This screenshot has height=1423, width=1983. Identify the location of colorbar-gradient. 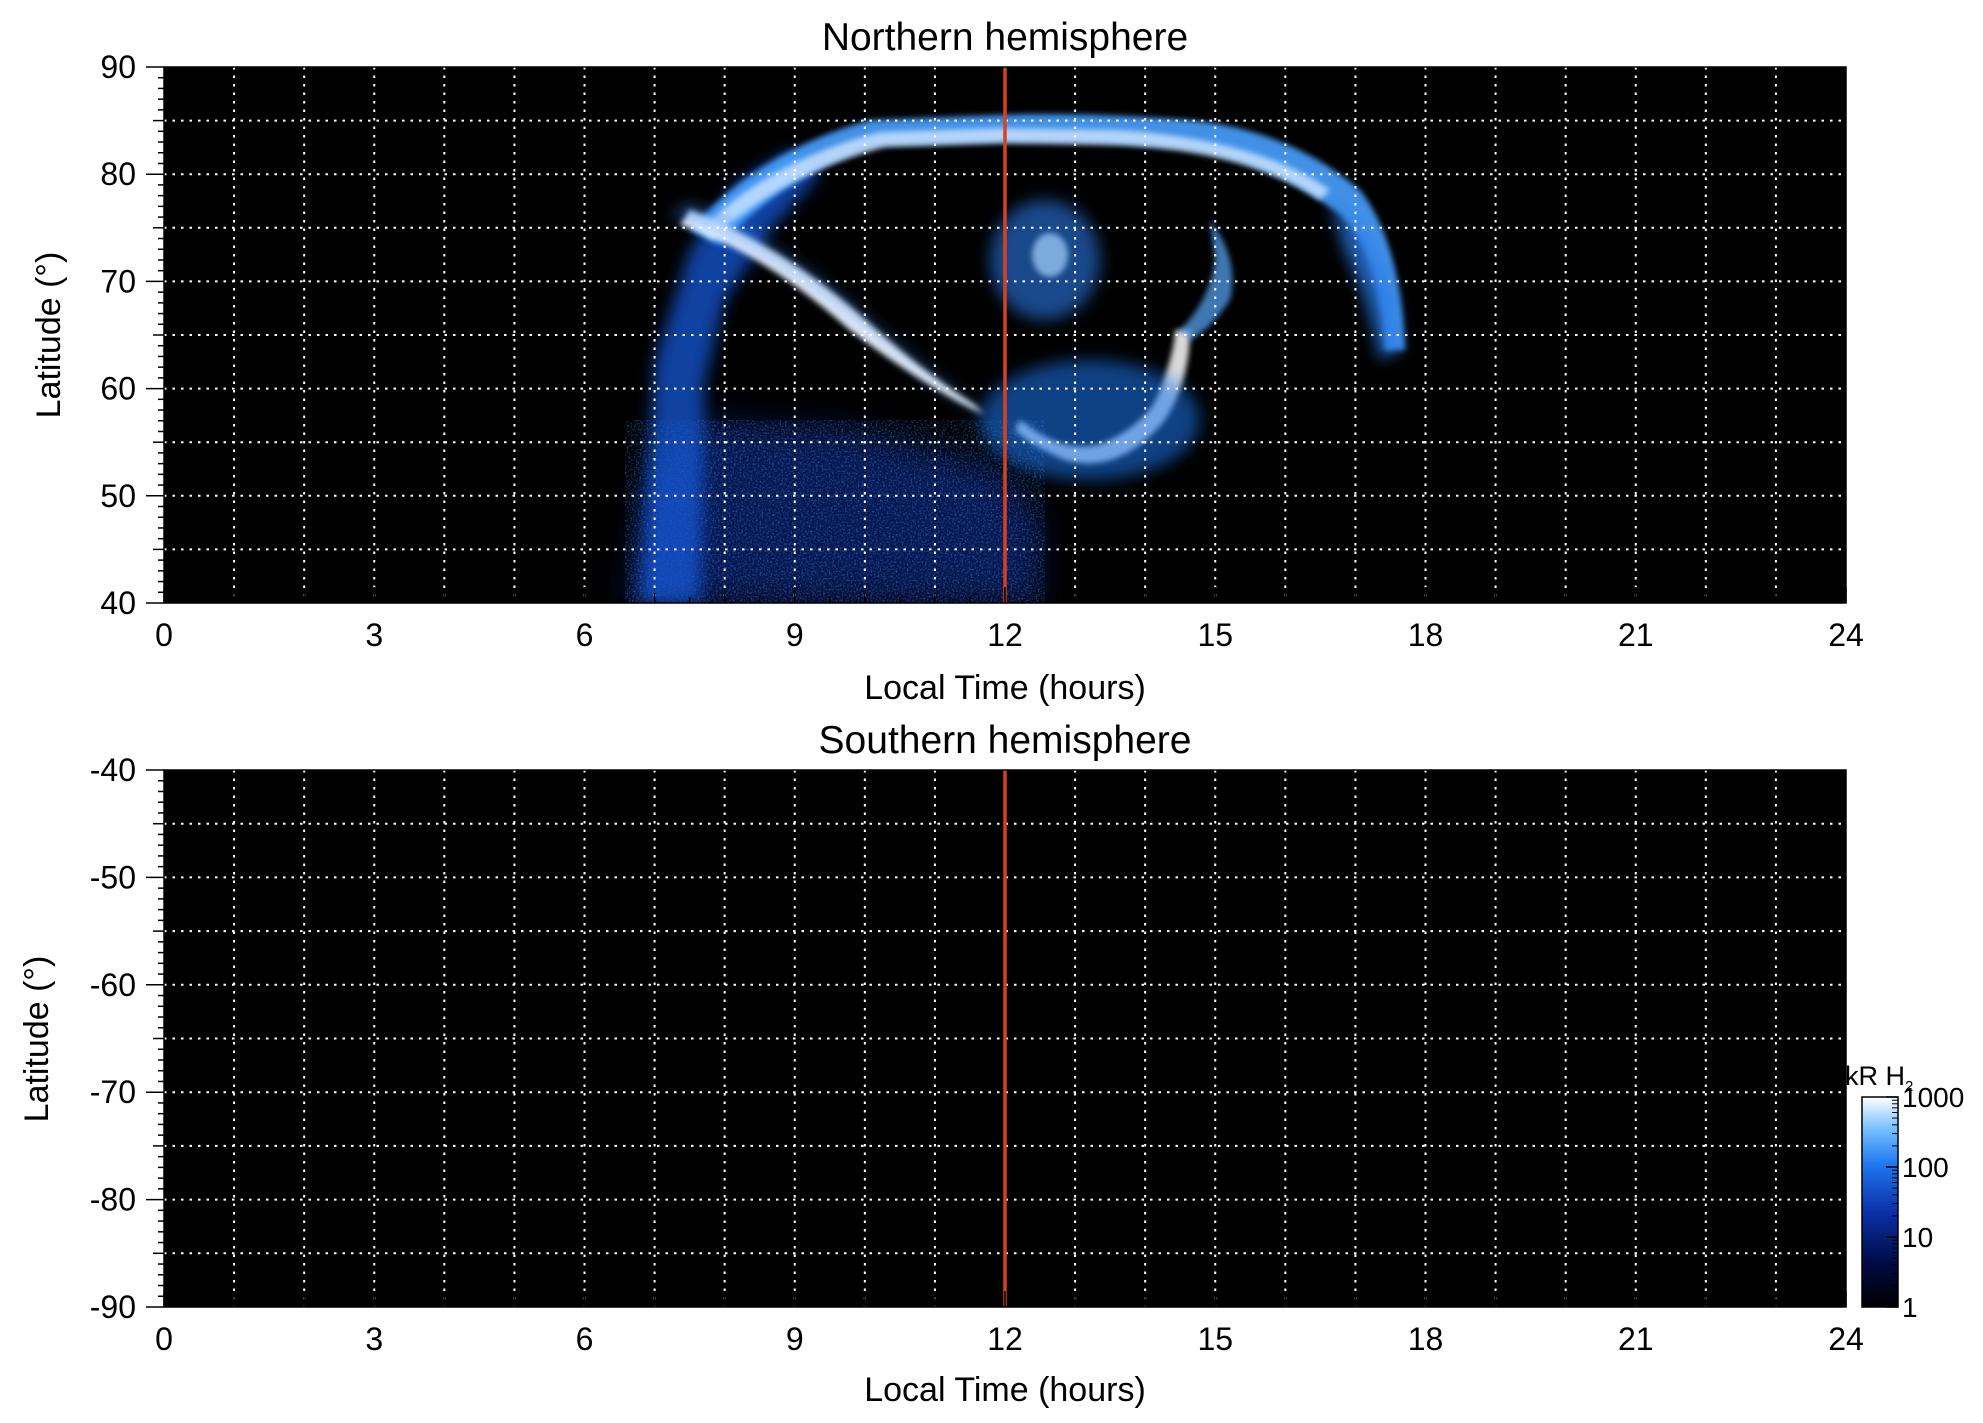
(1880, 1202).